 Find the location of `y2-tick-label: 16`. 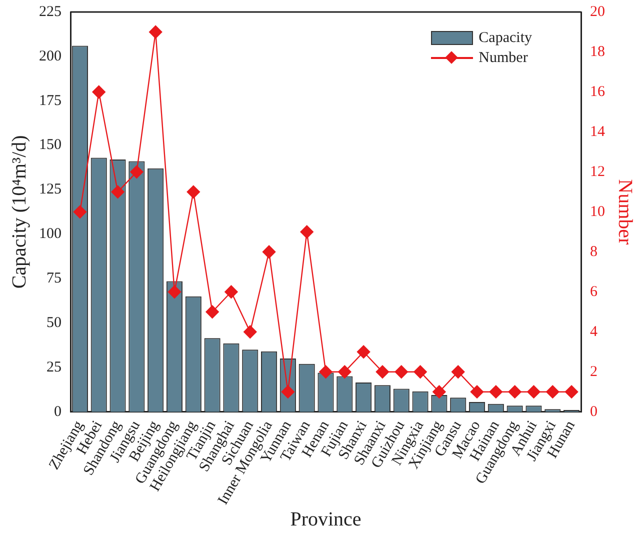

y2-tick-label: 16 is located at coordinates (598, 92).